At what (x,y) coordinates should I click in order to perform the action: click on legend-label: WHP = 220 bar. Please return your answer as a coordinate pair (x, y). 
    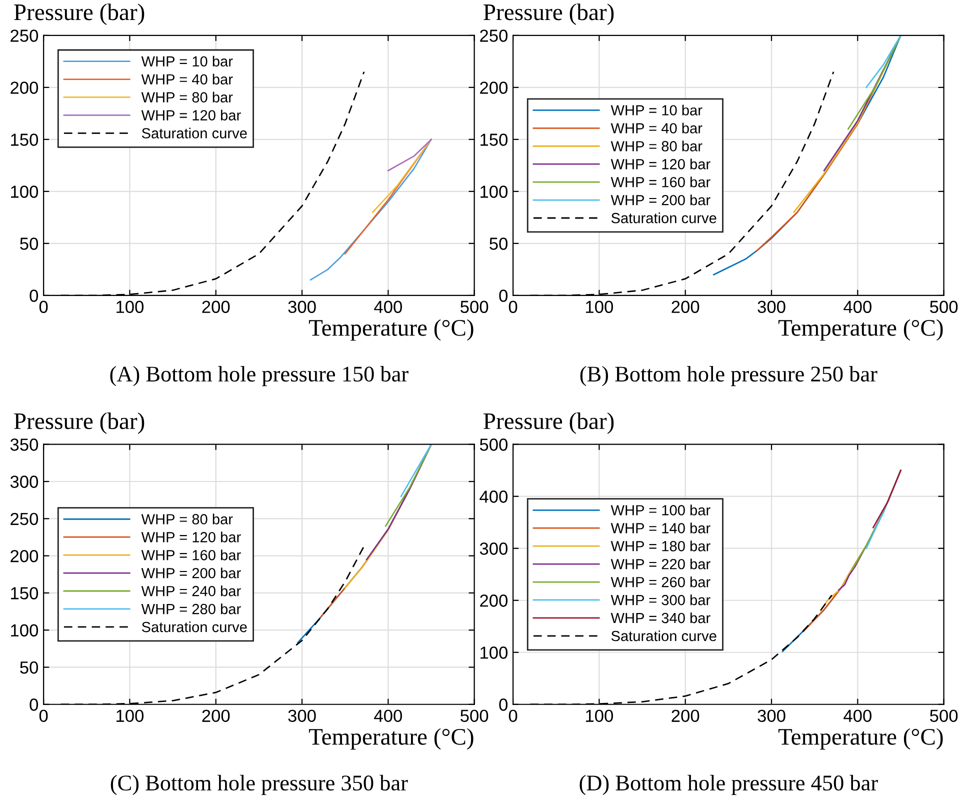
    Looking at the image, I should click on (660, 564).